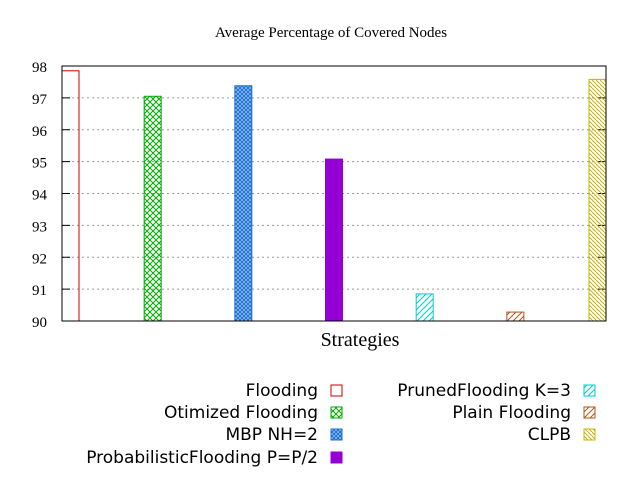  Describe the element at coordinates (40, 132) in the screenshot. I see `y-tick-label: 96` at that location.